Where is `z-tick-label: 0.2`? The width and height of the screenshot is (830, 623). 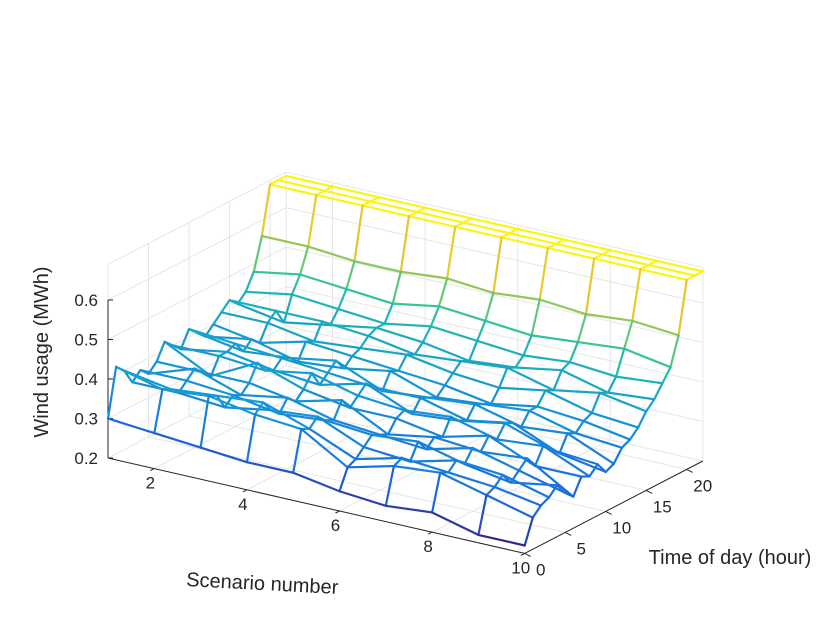 z-tick-label: 0.2 is located at coordinates (86, 458).